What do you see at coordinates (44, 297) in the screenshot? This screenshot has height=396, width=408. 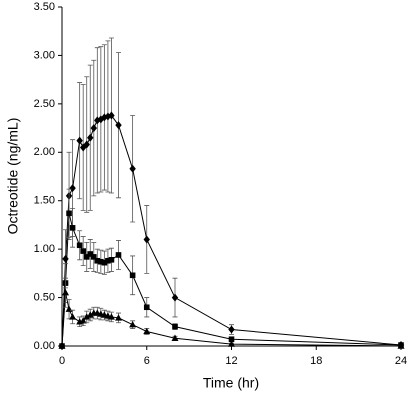 I see `y-tick-label: 0.50` at bounding box center [44, 297].